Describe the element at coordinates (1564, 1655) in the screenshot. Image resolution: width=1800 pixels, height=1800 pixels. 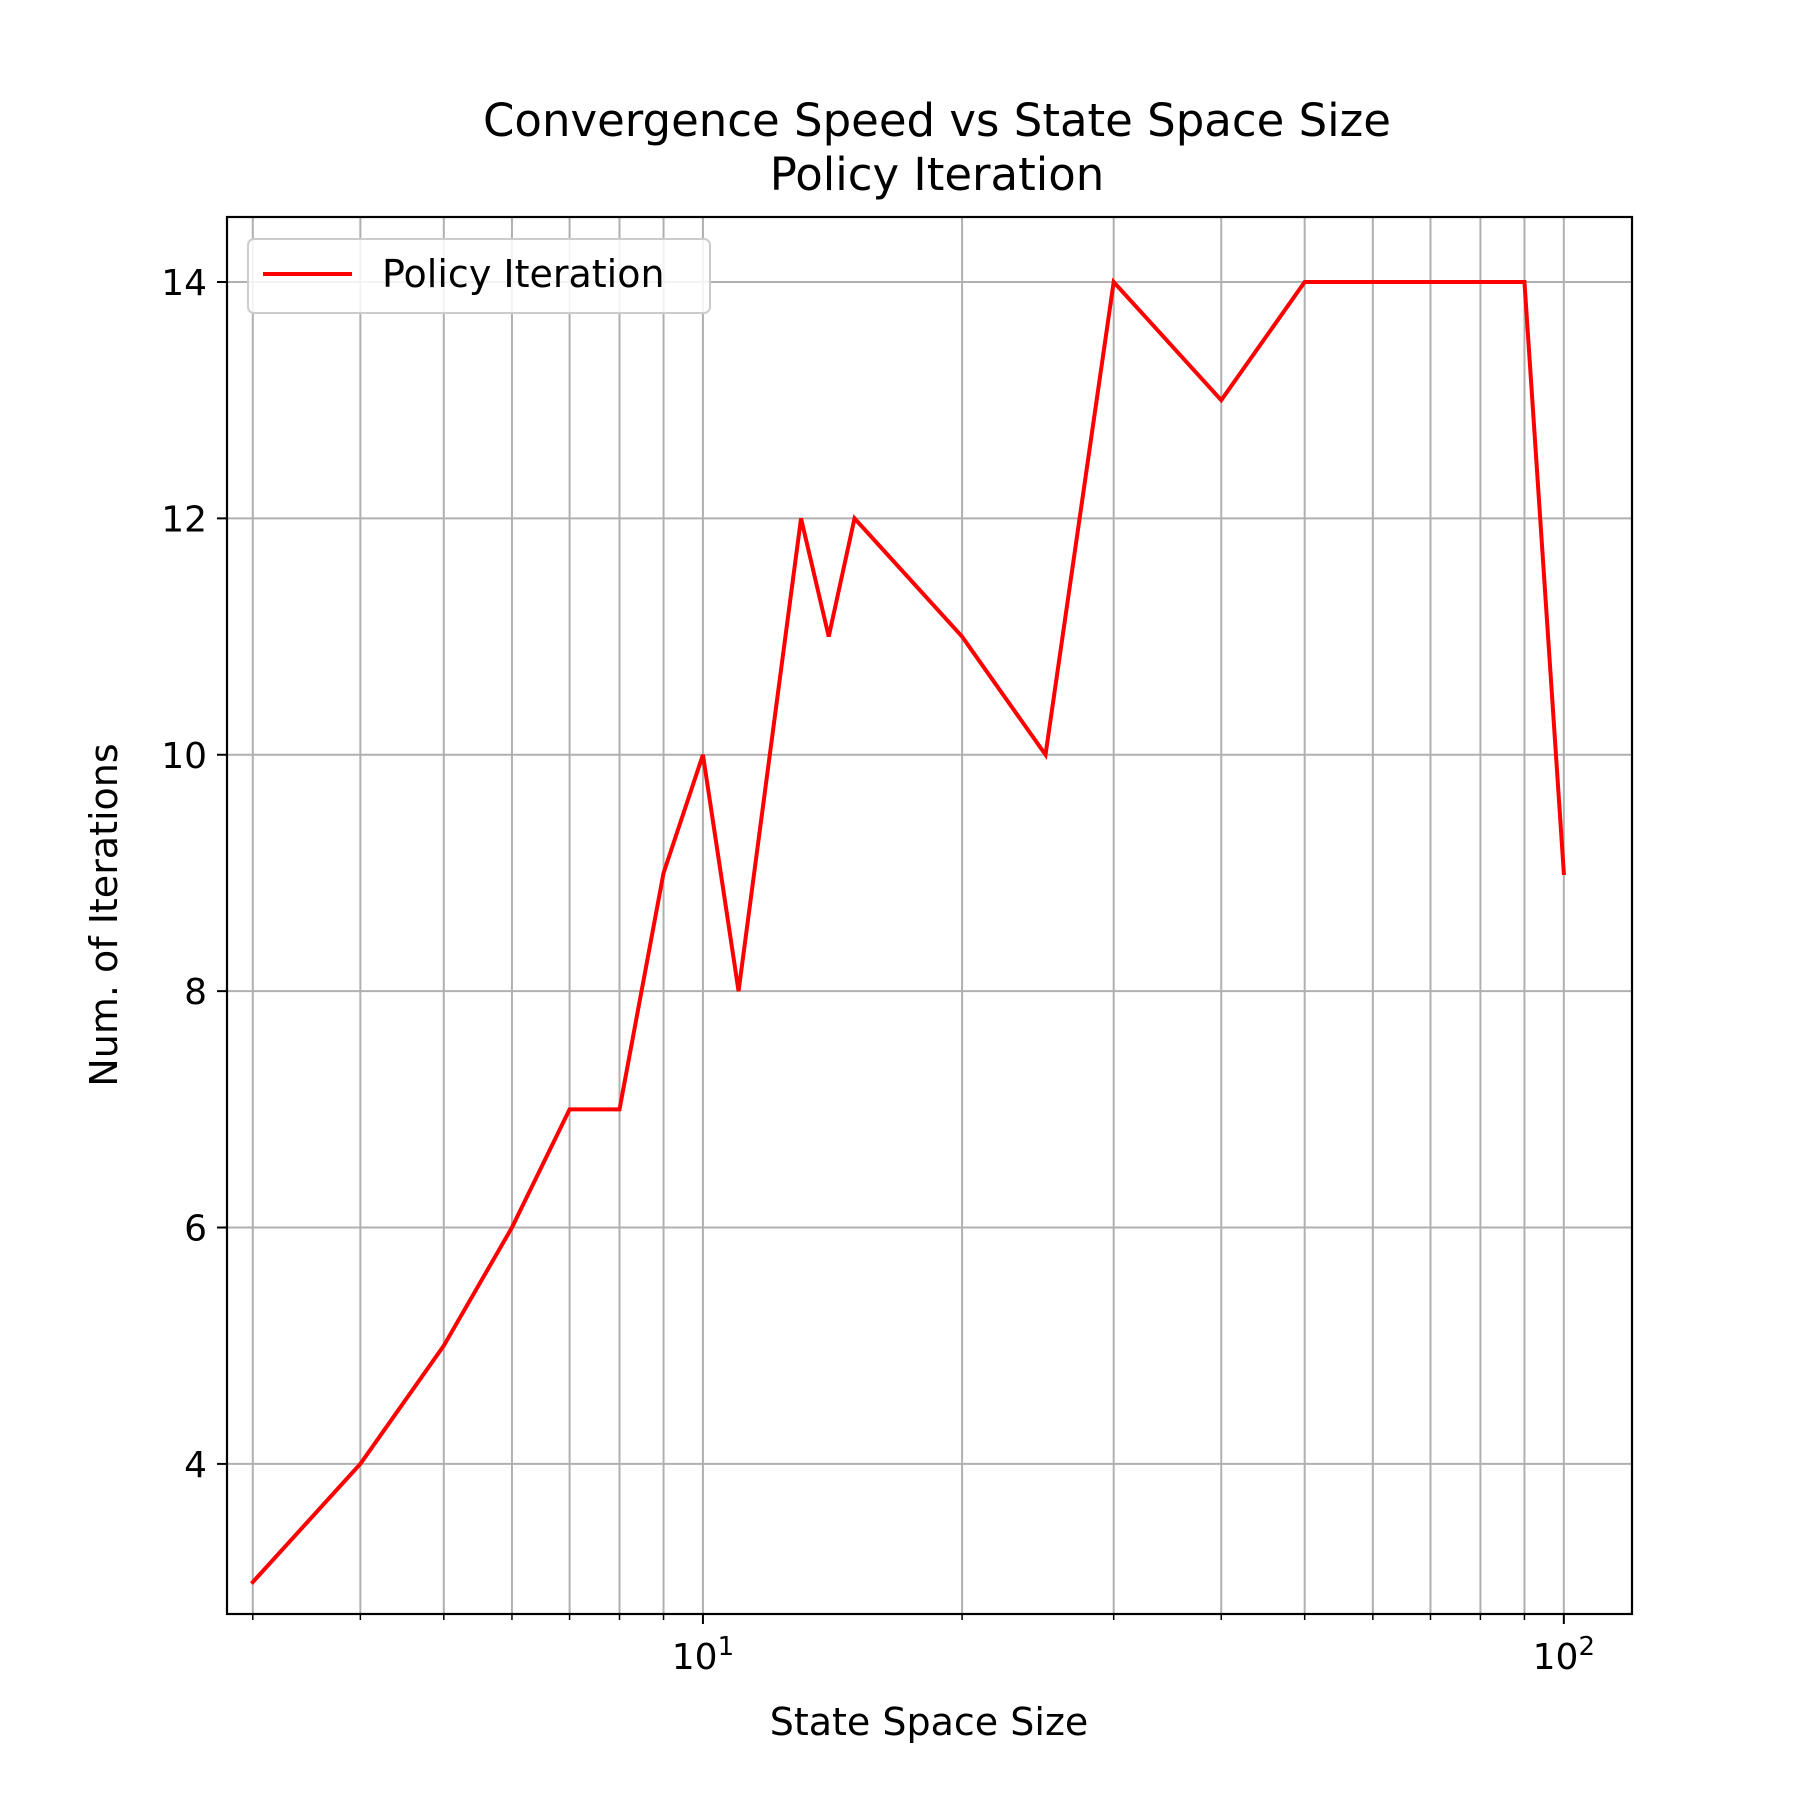
I see `x-tick-label: 10²` at that location.